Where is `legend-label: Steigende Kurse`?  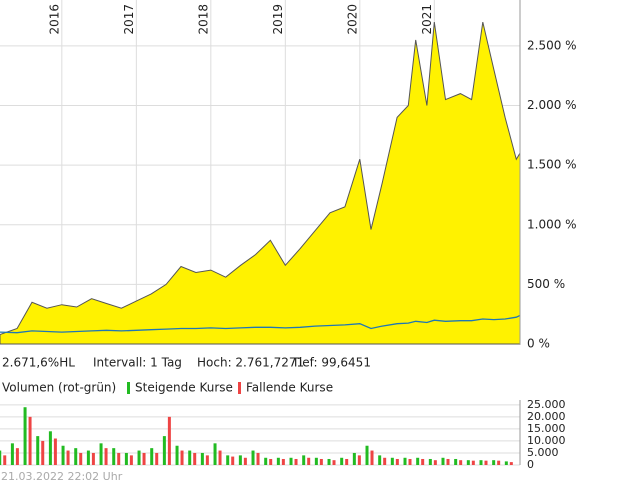 legend-label: Steigende Kurse is located at coordinates (184, 388).